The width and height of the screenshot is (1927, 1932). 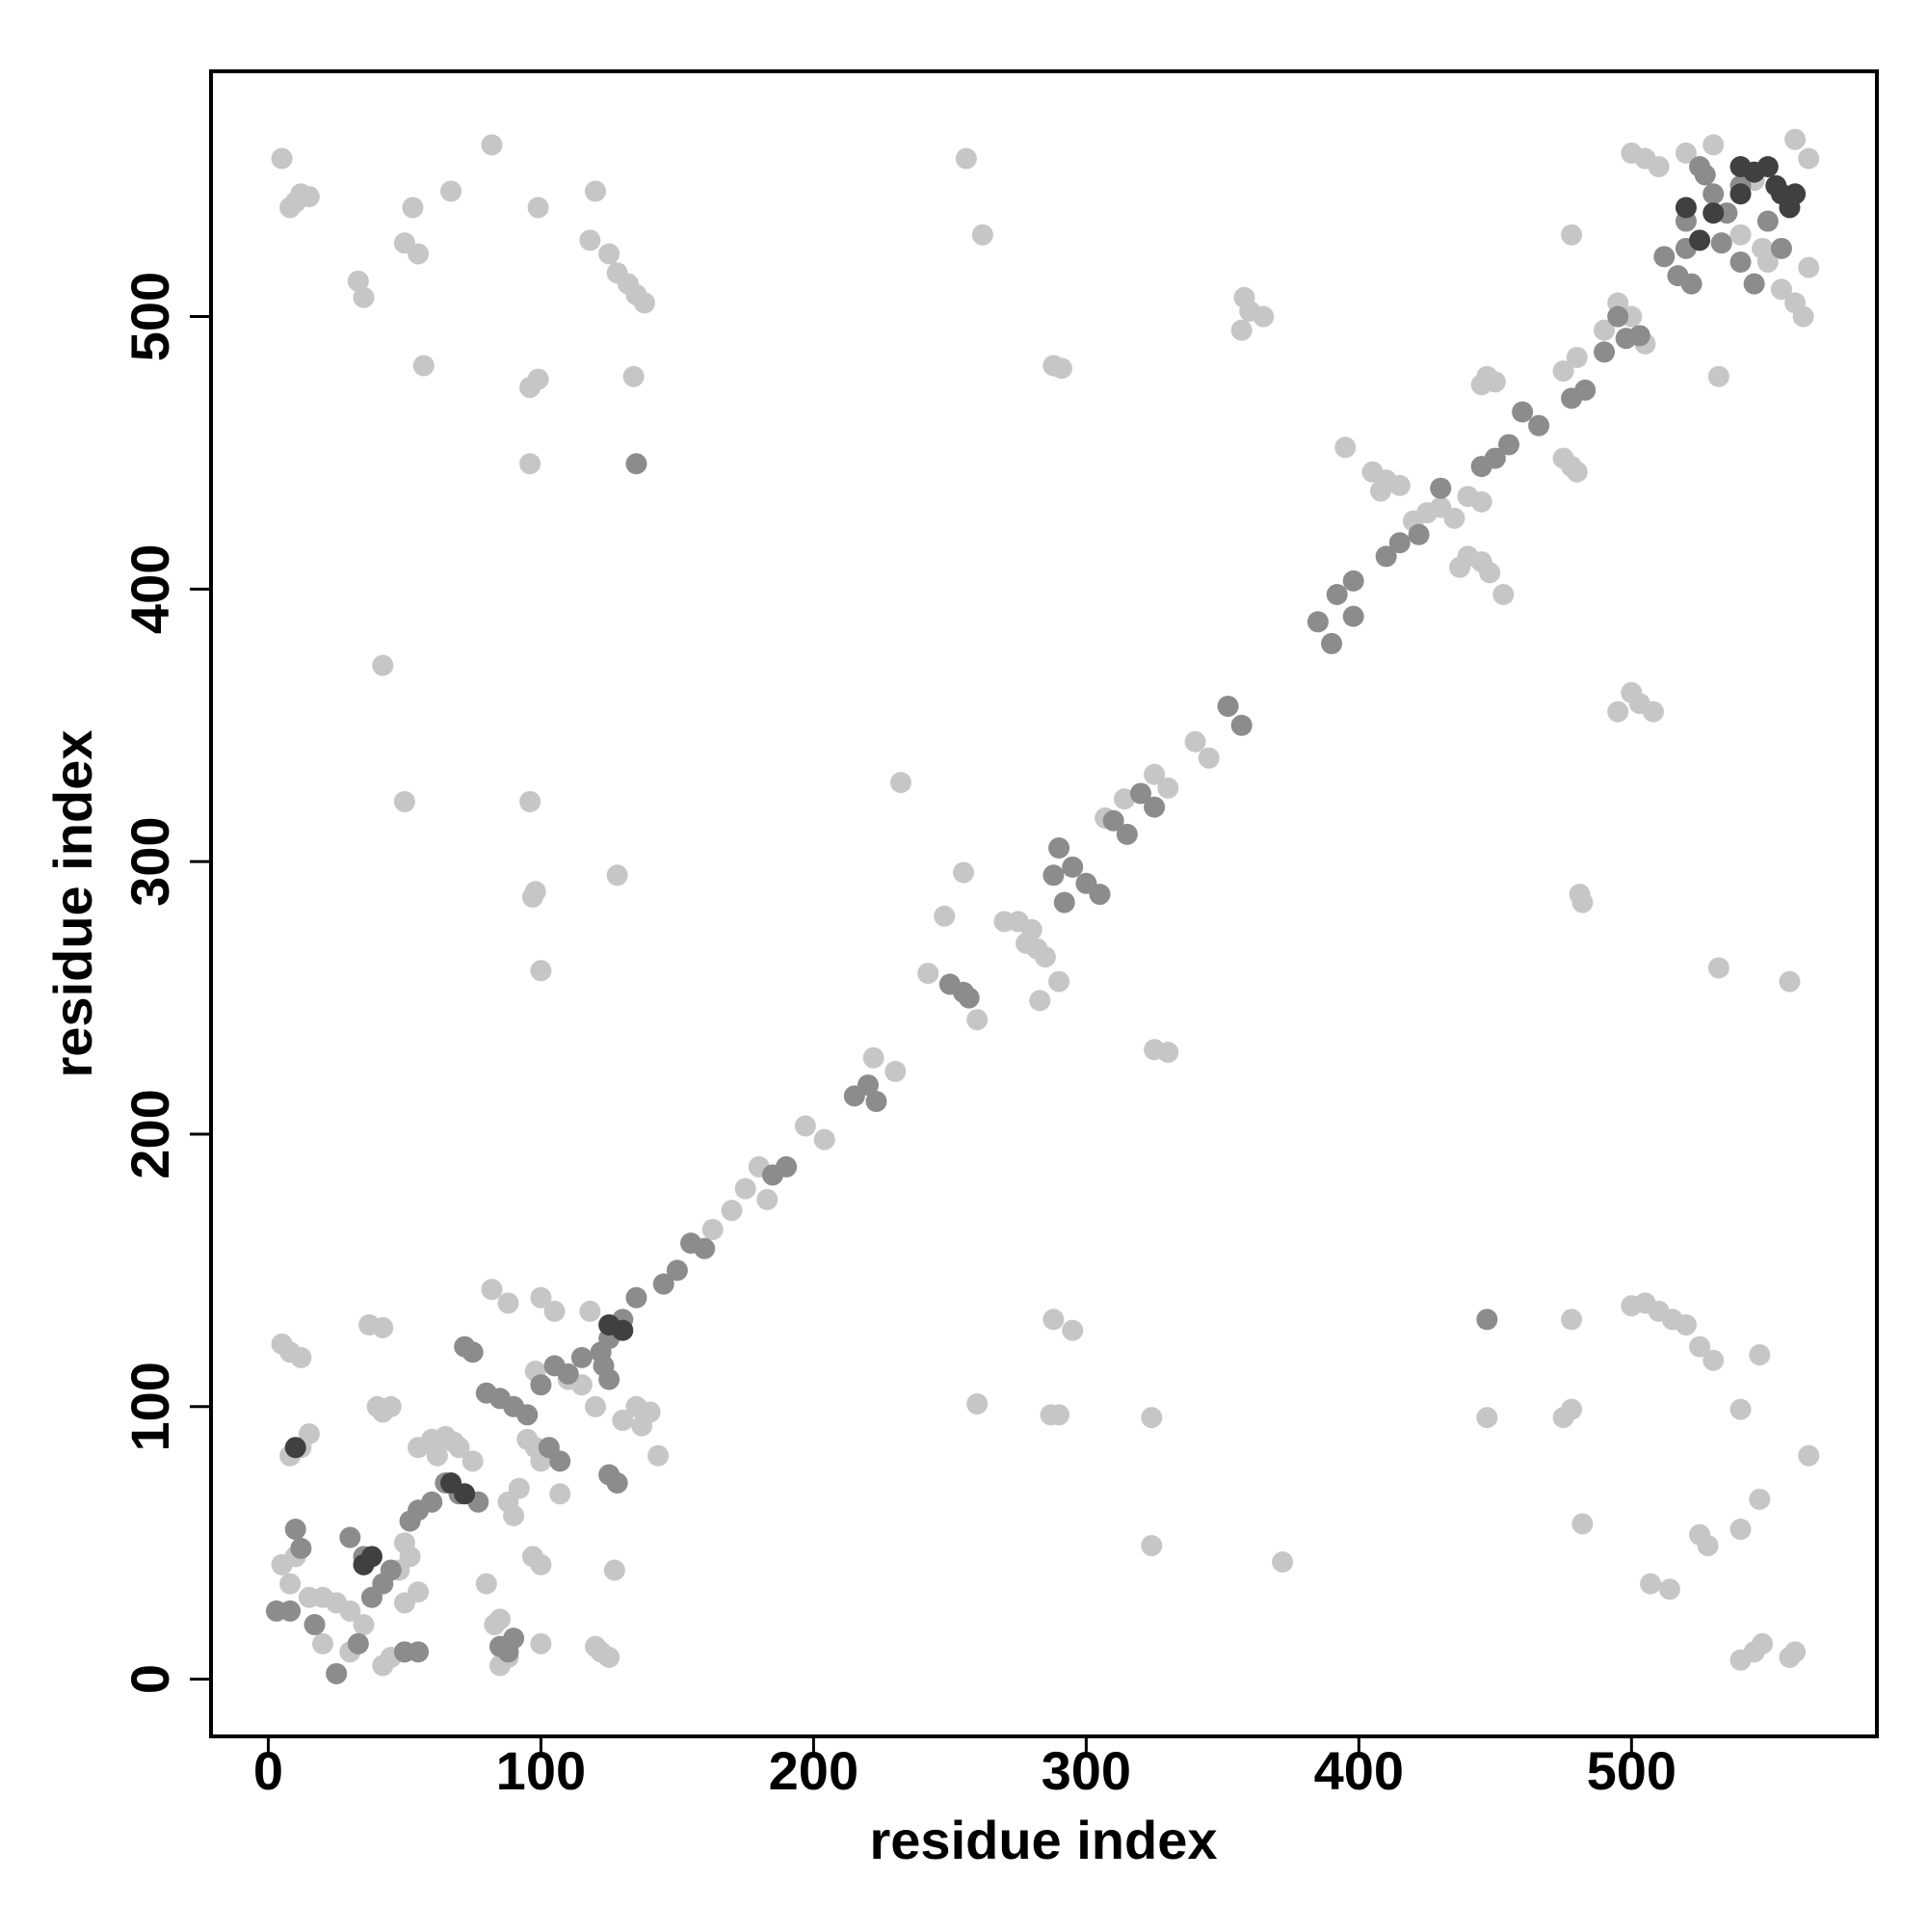 I want to click on y-tick-label: 200, so click(x=149, y=1133).